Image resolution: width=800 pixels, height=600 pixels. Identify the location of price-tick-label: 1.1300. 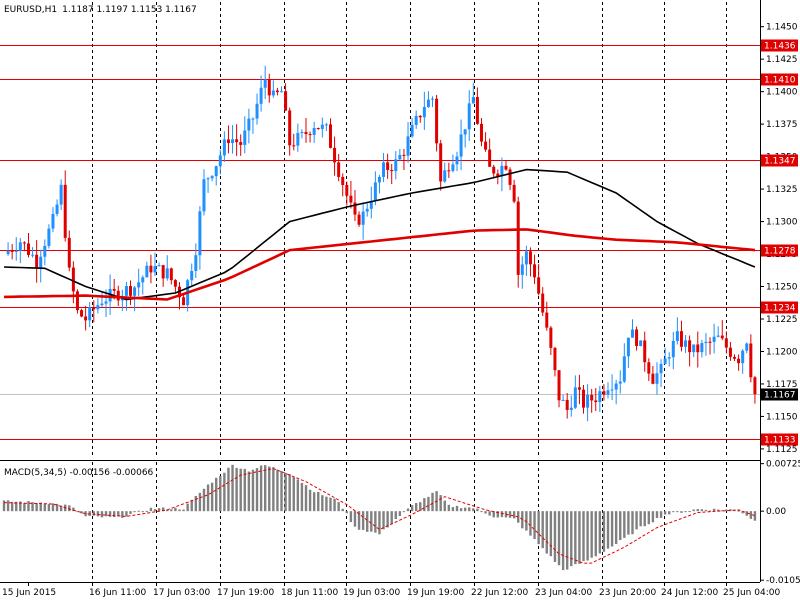
(782, 223).